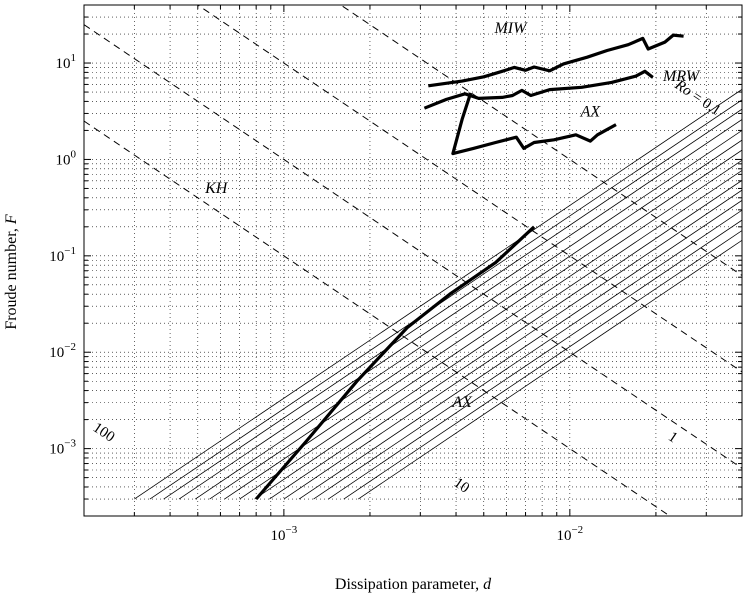 The image size is (747, 595). Describe the element at coordinates (216, 188) in the screenshot. I see `region-label: KH` at that location.